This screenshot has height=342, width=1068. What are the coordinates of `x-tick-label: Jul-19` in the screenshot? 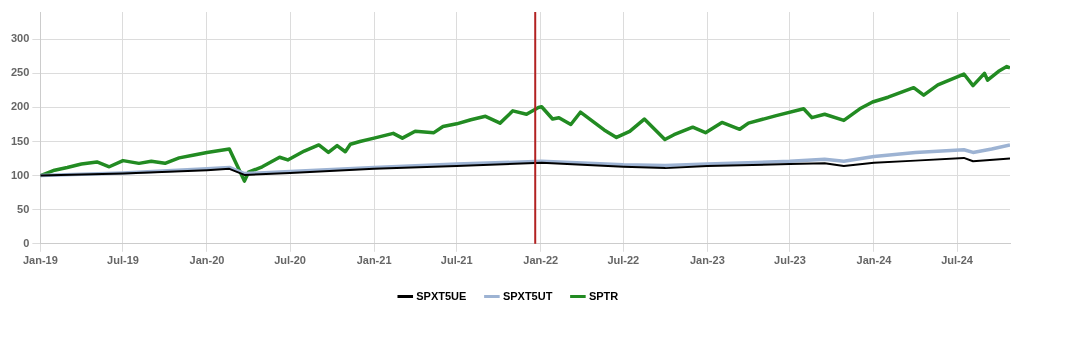 It's located at (123, 260).